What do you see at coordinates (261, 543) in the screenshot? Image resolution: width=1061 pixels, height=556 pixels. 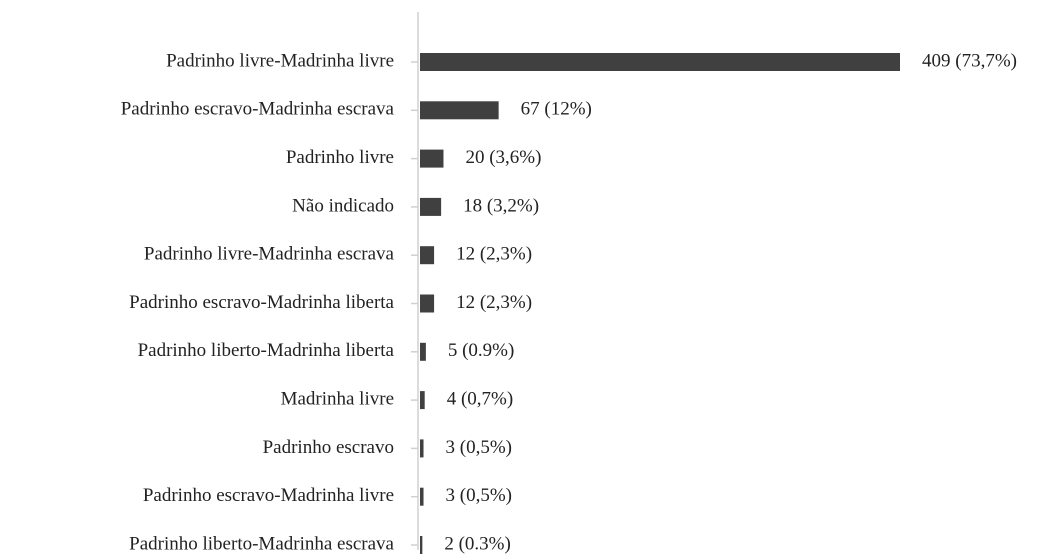 I see `category-label: Padrinho liberto-Madrinha escrava` at bounding box center [261, 543].